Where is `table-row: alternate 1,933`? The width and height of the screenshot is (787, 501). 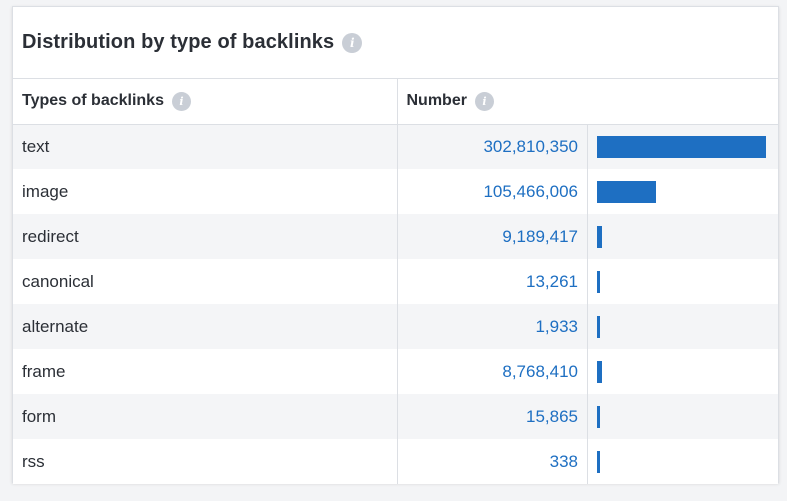 table-row: alternate 1,933 is located at coordinates (395, 326).